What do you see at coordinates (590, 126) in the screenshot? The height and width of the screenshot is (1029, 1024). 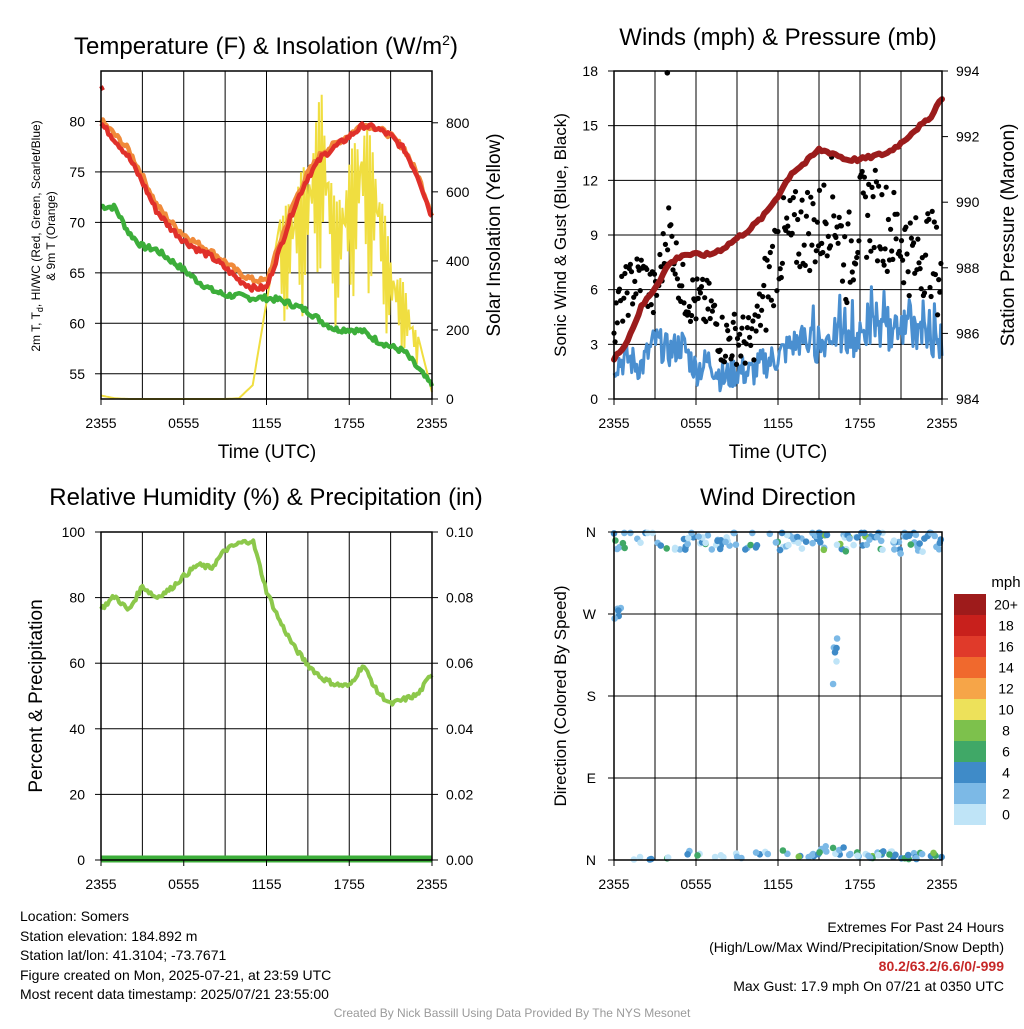 I see `y-tick-label: 15` at bounding box center [590, 126].